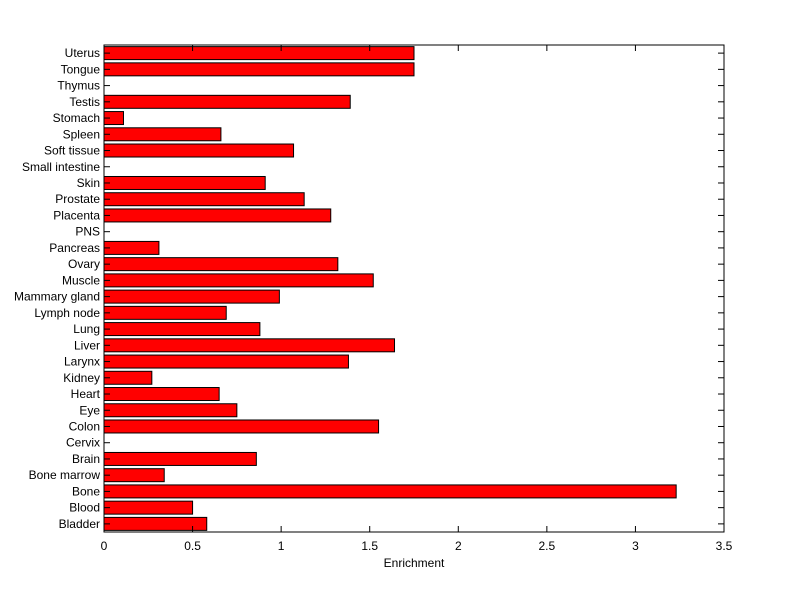  I want to click on bar-placenta, so click(217, 215).